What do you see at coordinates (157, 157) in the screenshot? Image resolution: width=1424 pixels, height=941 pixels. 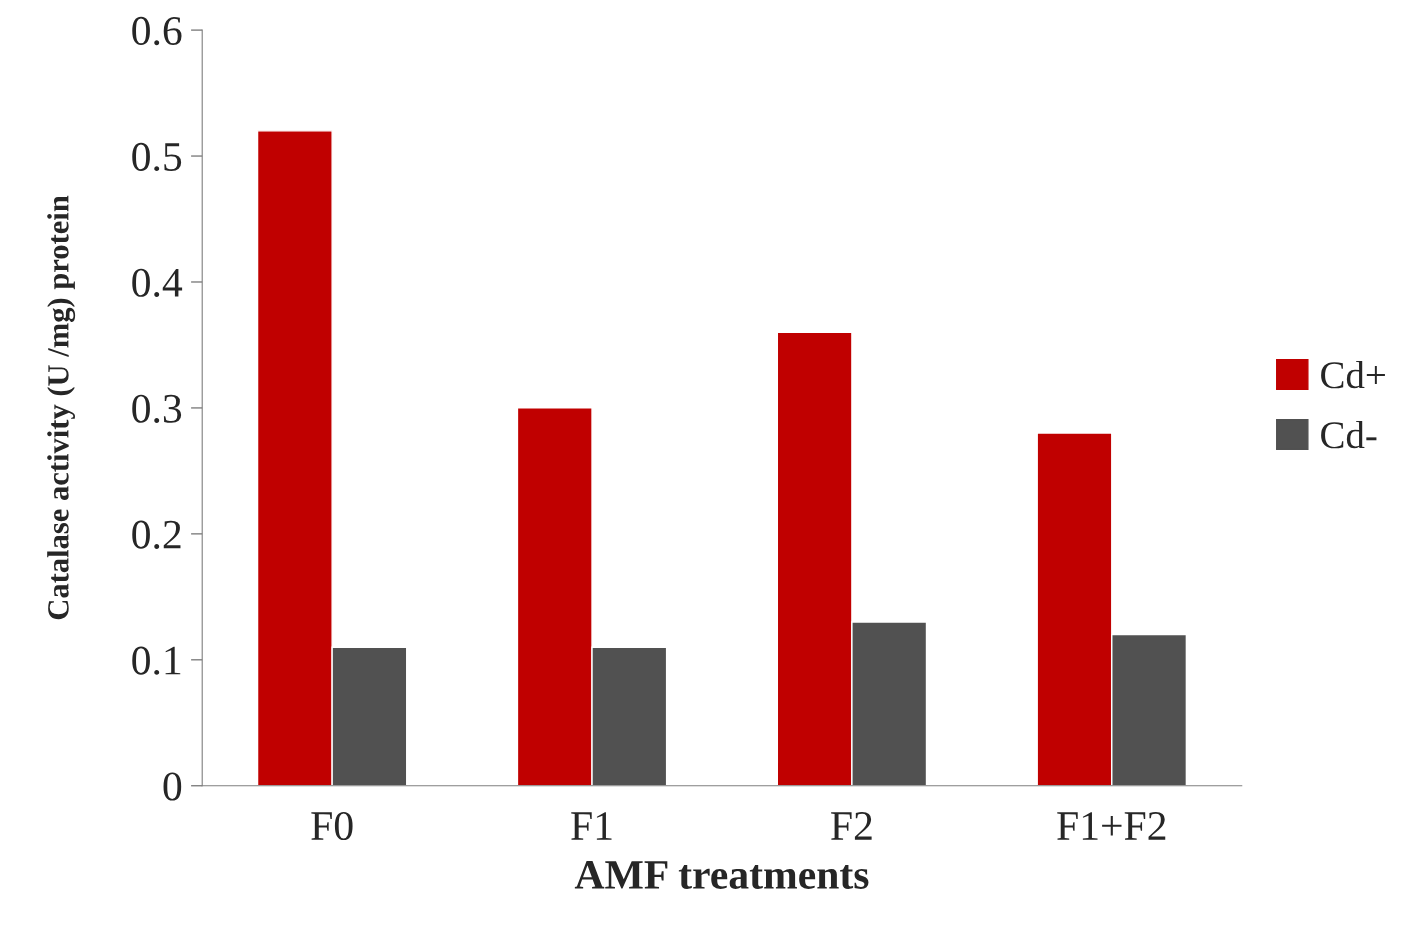 I see `y-tick-label: 0.5` at bounding box center [157, 157].